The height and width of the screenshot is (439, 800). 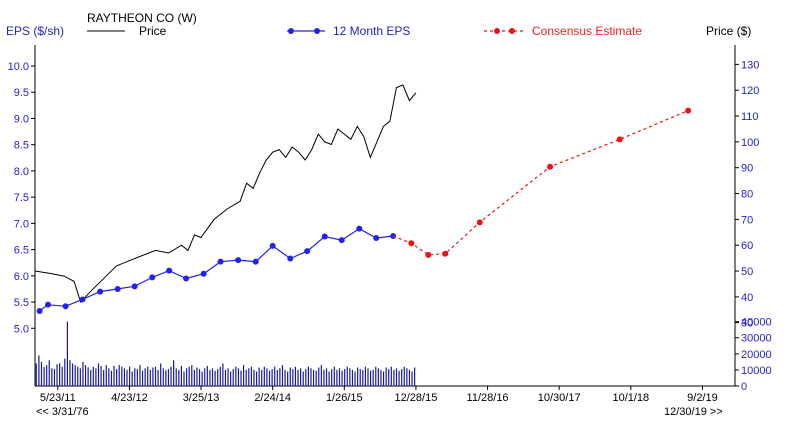 I want to click on price-tick-label: 110, so click(x=750, y=117).